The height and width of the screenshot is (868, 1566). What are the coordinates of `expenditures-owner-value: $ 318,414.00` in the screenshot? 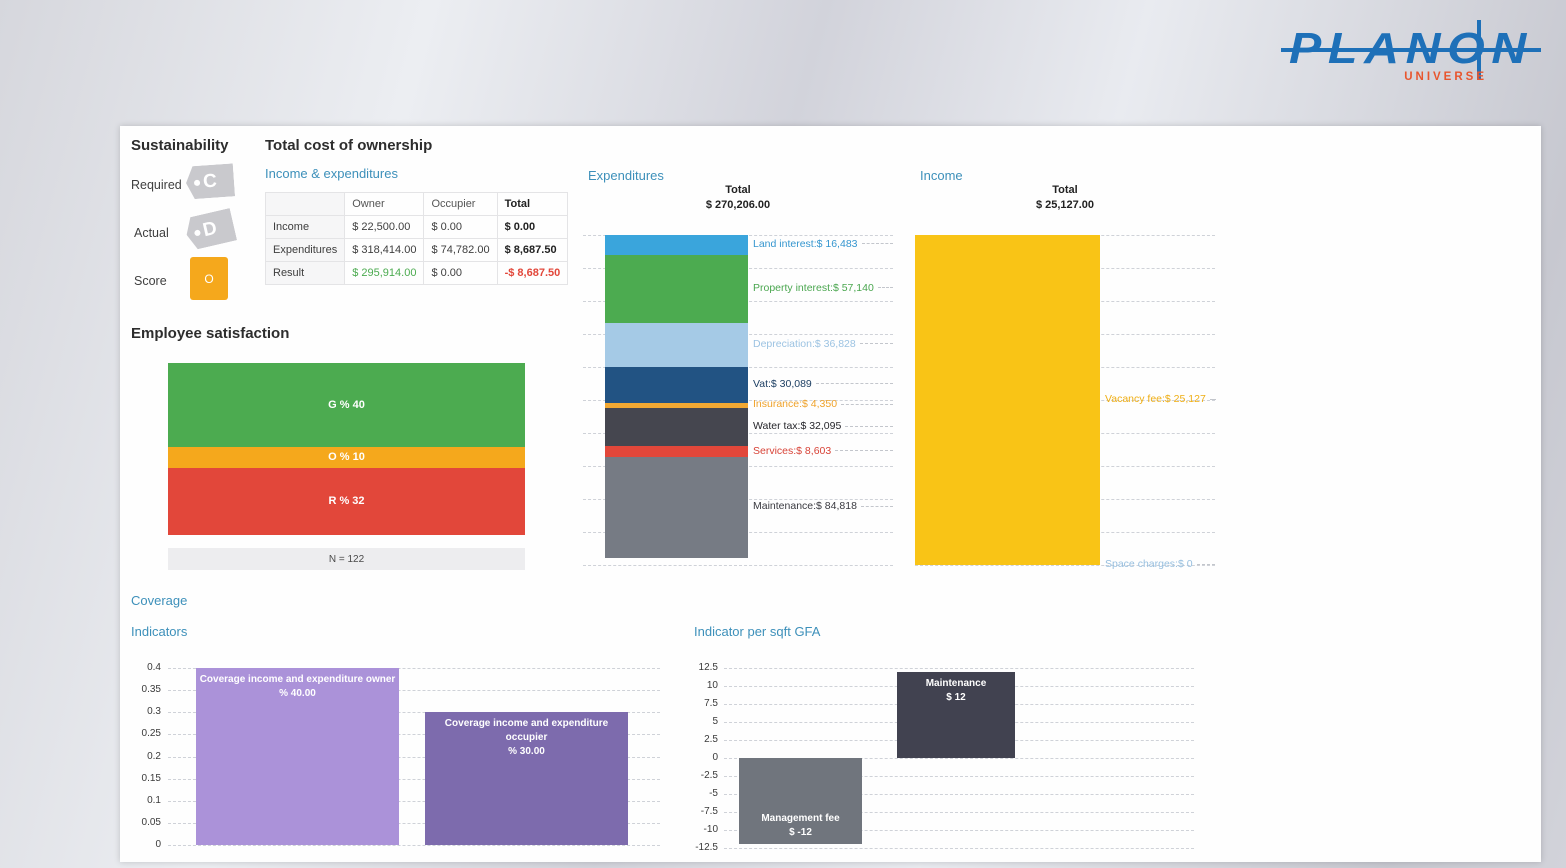 It's located at (384, 250).